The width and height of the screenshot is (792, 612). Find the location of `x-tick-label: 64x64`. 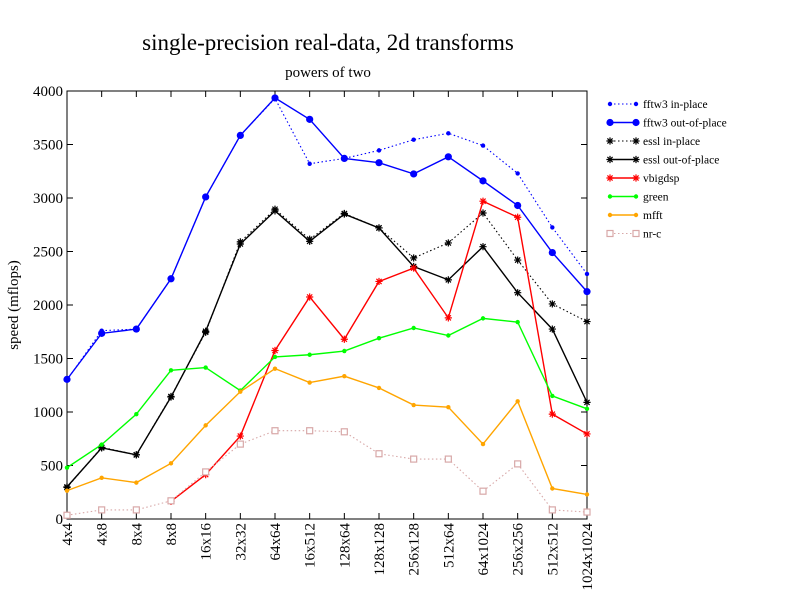

x-tick-label: 64x64 is located at coordinates (276, 542).